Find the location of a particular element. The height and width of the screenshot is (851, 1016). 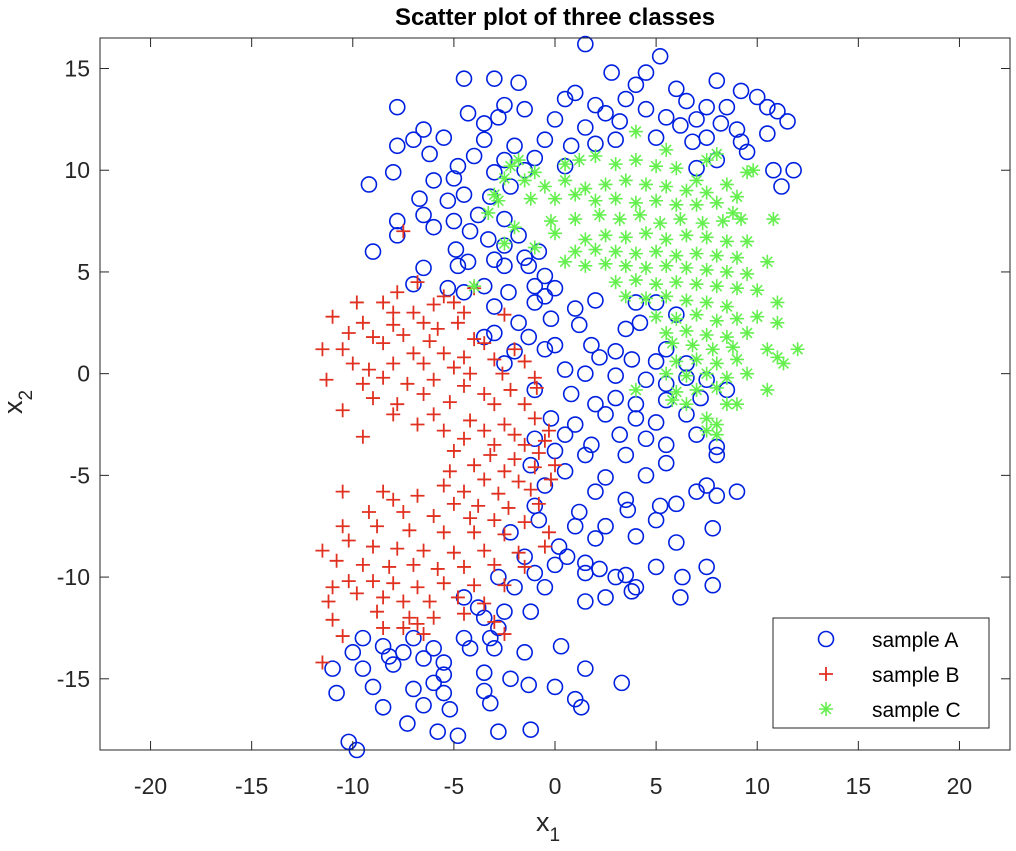

y-tick-label: 5 is located at coordinates (83, 272).